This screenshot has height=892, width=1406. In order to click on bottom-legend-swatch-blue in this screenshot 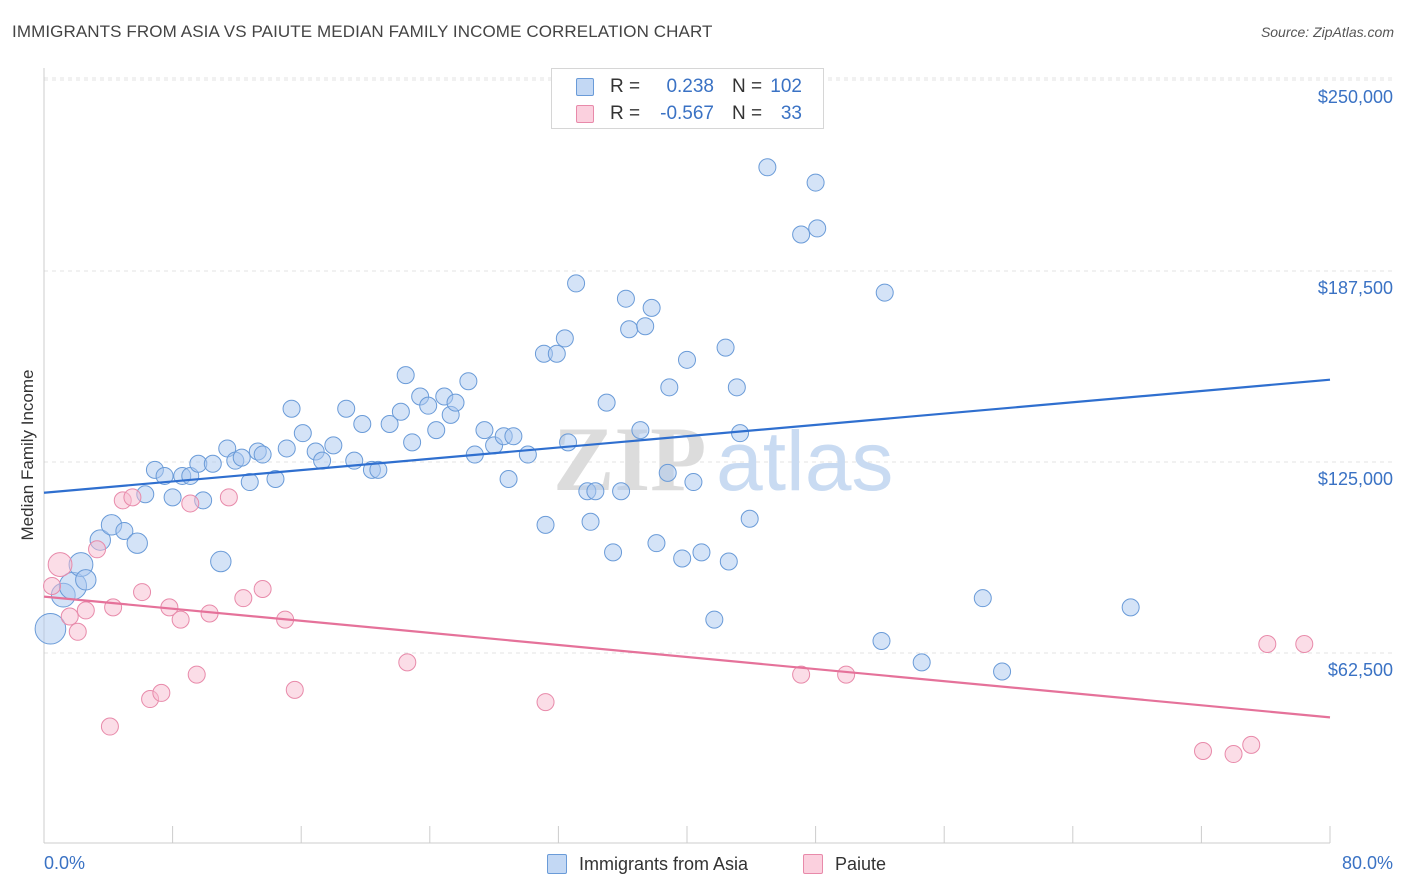, I will do `click(557, 864)`.